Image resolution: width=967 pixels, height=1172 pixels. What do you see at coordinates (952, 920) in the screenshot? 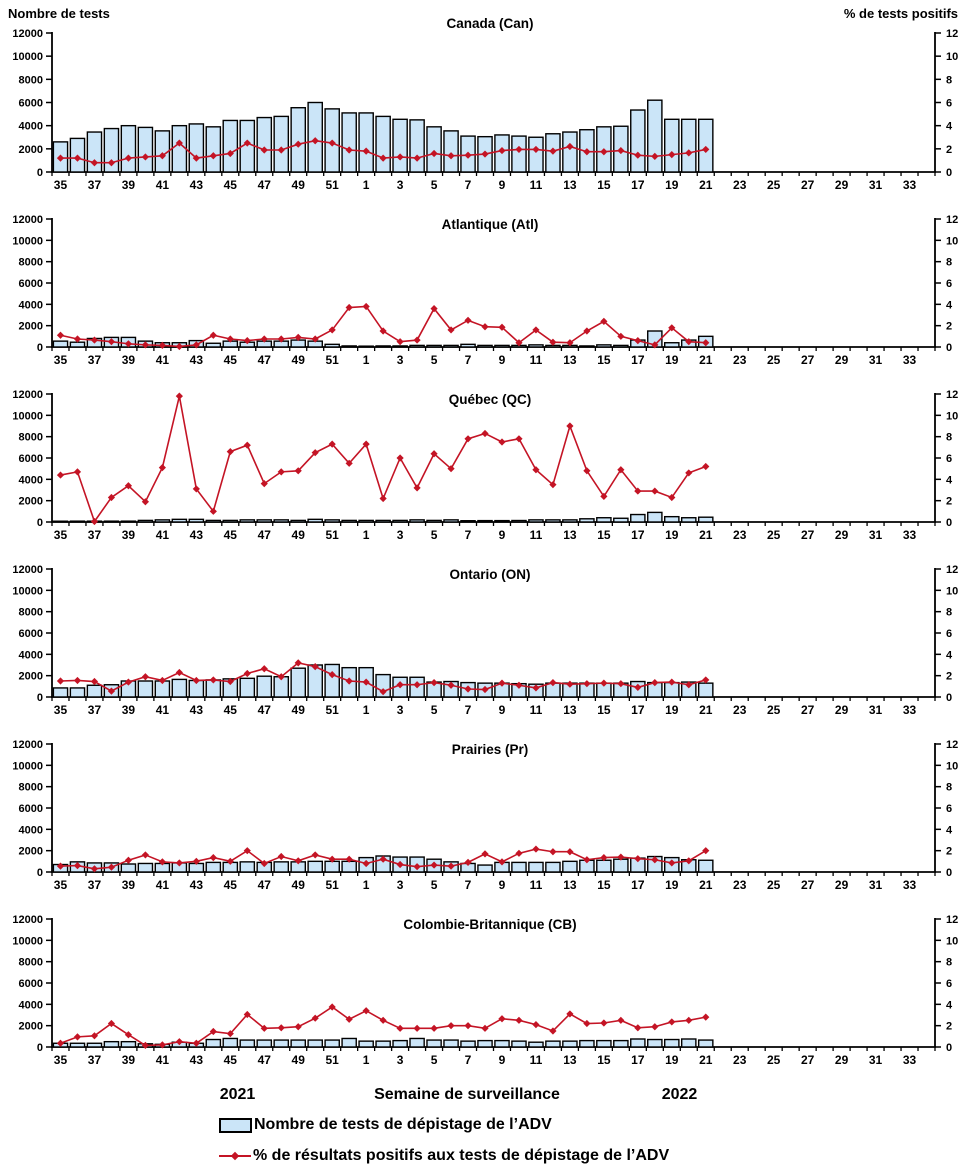
I see `y-right-tick-label: 12` at bounding box center [952, 920].